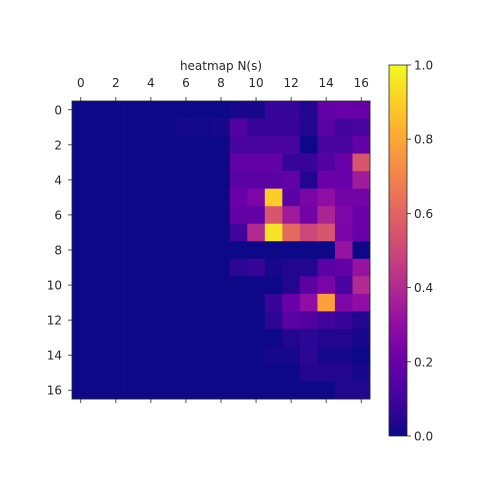 Image resolution: width=480 pixels, height=480 pixels. Describe the element at coordinates (221, 83) in the screenshot. I see `x-tick-label: 8` at that location.